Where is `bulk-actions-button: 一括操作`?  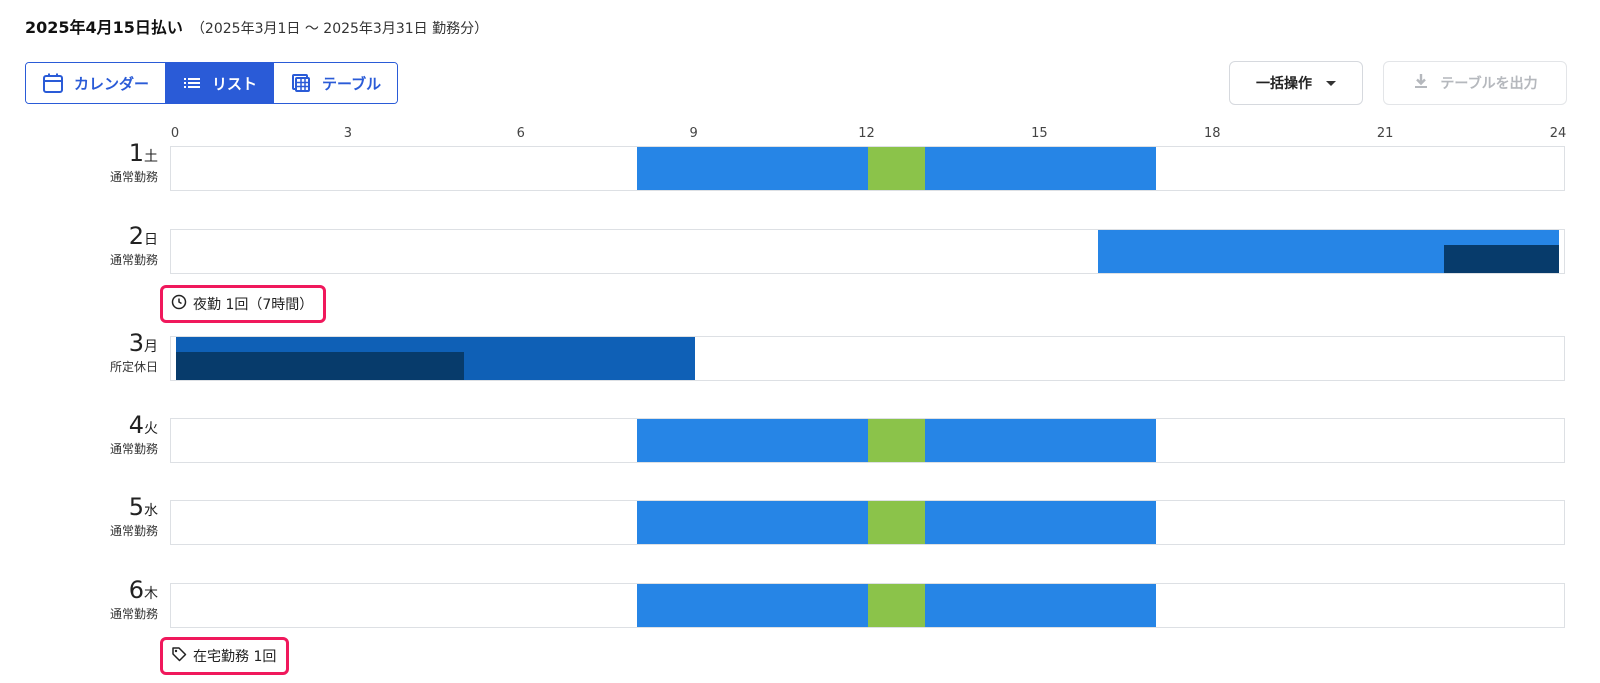
bulk-actions-button: 一括操作 is located at coordinates (1296, 83).